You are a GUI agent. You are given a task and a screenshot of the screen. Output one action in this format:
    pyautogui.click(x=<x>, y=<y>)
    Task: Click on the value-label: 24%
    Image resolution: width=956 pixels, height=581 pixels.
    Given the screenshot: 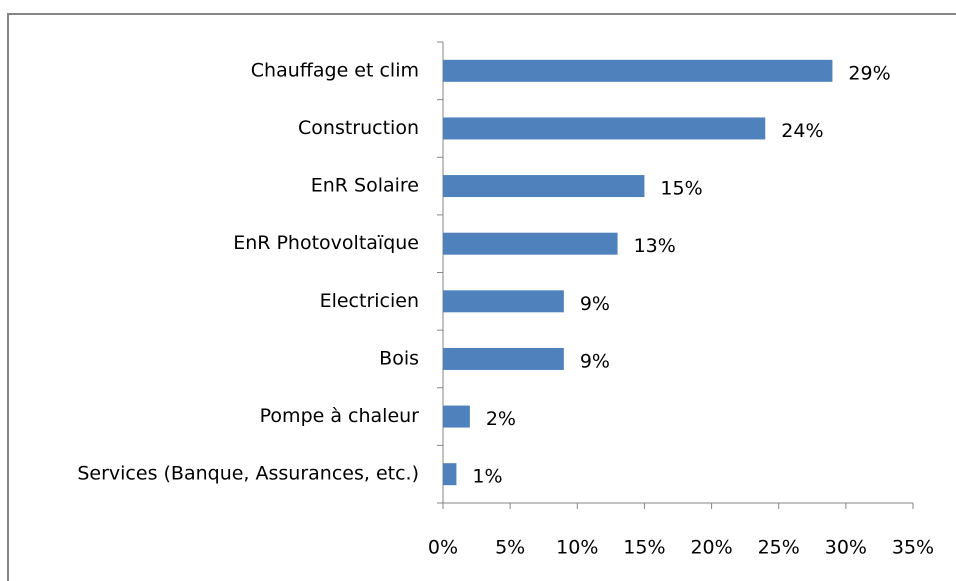 What is the action you would take?
    pyautogui.click(x=802, y=131)
    